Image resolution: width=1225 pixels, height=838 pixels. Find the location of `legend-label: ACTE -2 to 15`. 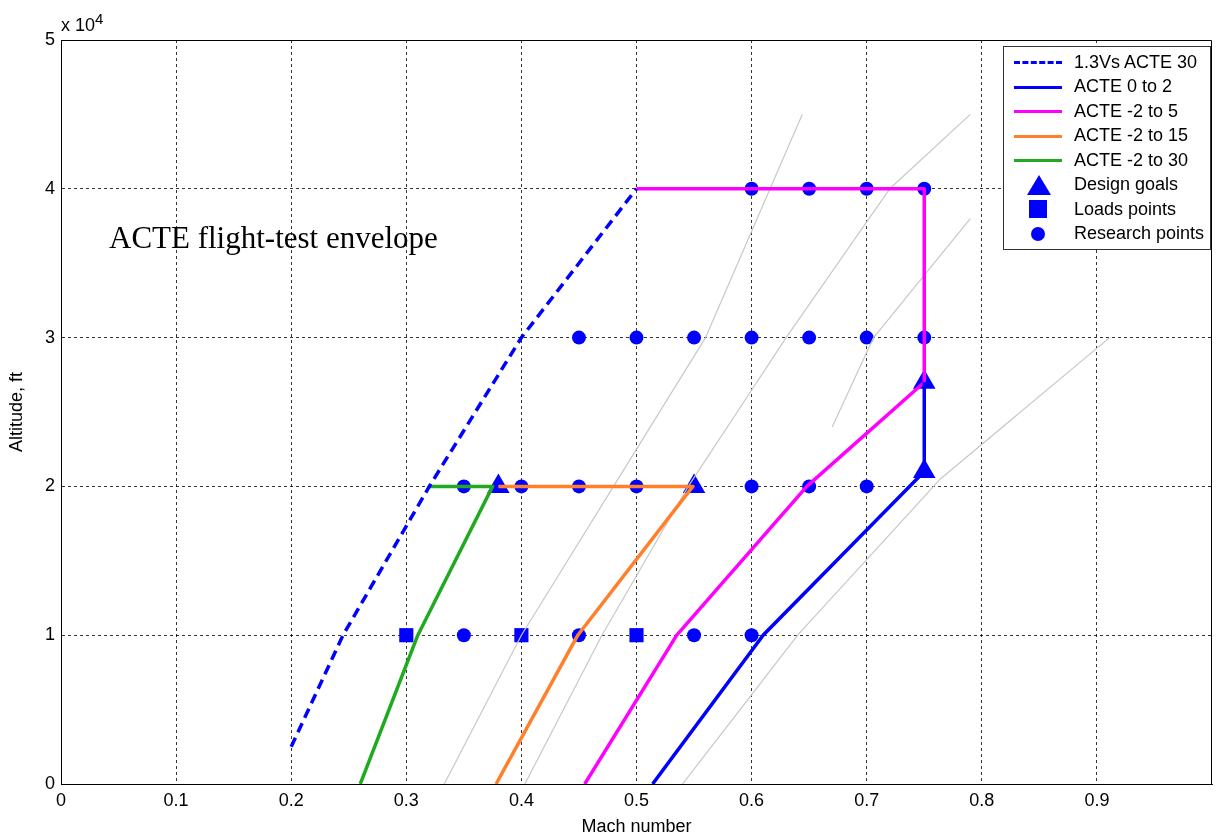

legend-label: ACTE -2 to 15 is located at coordinates (1131, 136).